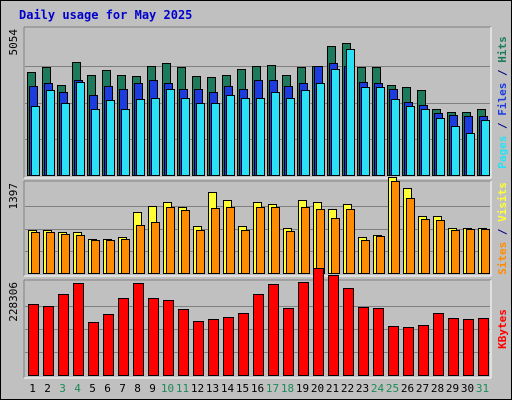  I want to click on x-tick-label: 17, so click(272, 388).